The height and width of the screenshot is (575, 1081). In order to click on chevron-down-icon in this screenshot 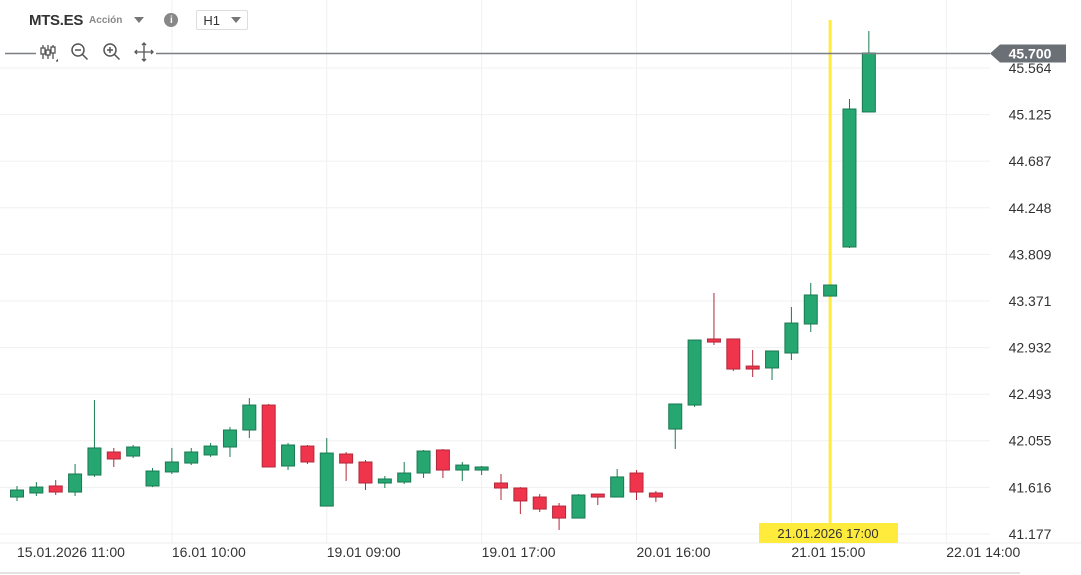, I will do `click(236, 20)`.